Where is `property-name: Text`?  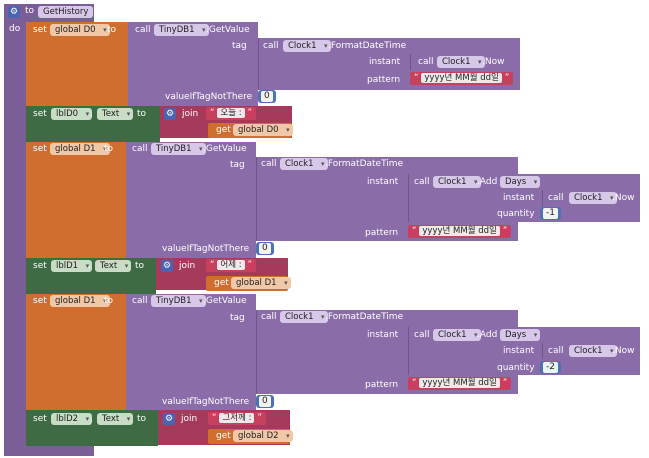 property-name: Text is located at coordinates (111, 419).